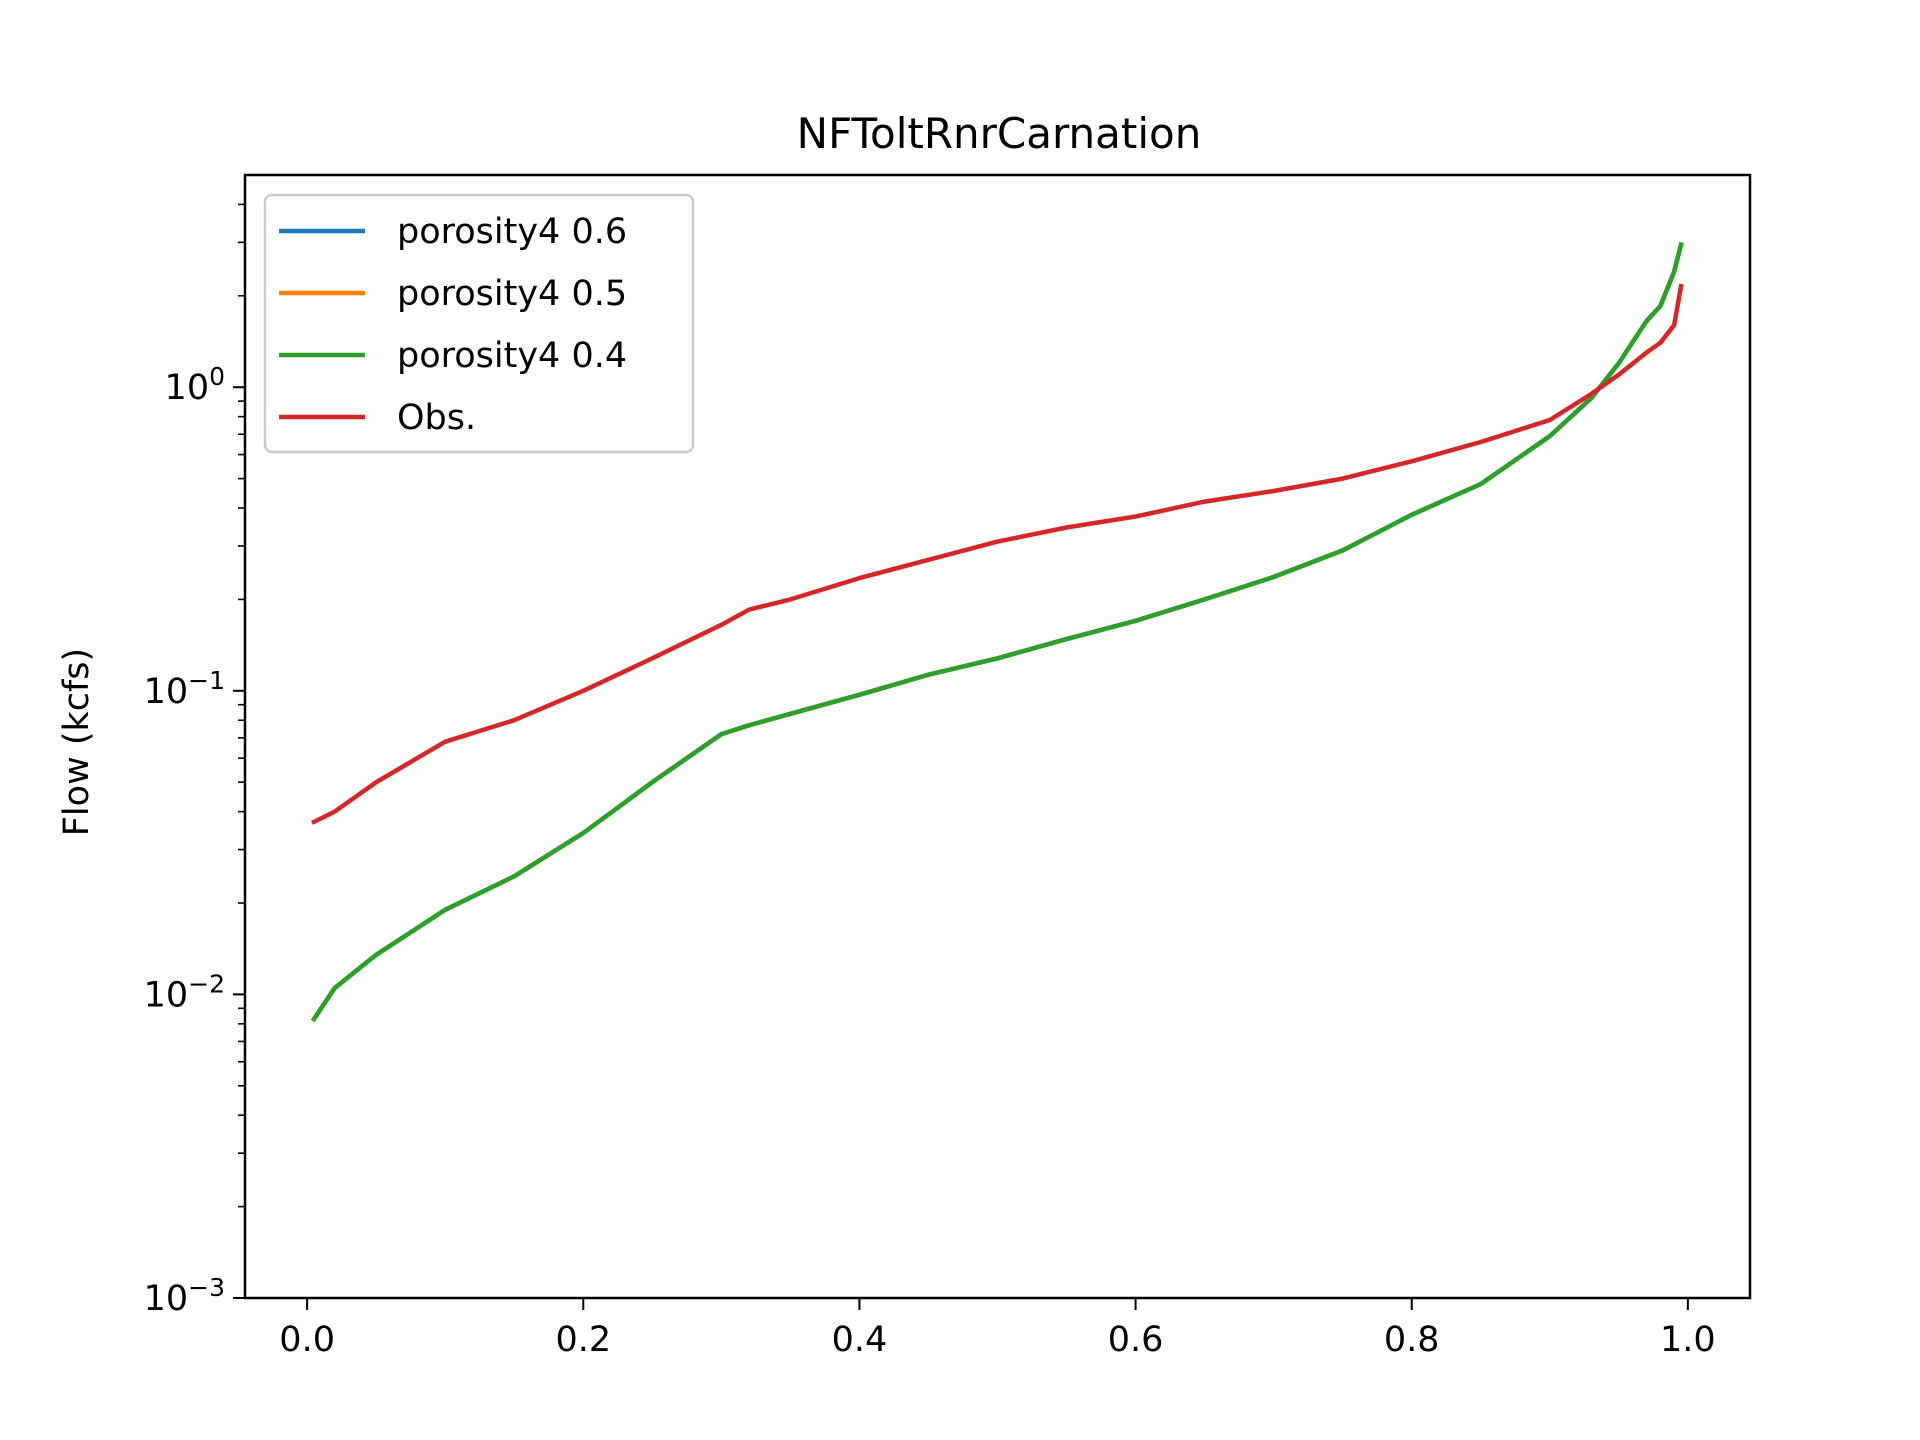 This screenshot has height=1440, width=1920. Describe the element at coordinates (184, 1296) in the screenshot. I see `y-tick-label: 10⁻³` at that location.